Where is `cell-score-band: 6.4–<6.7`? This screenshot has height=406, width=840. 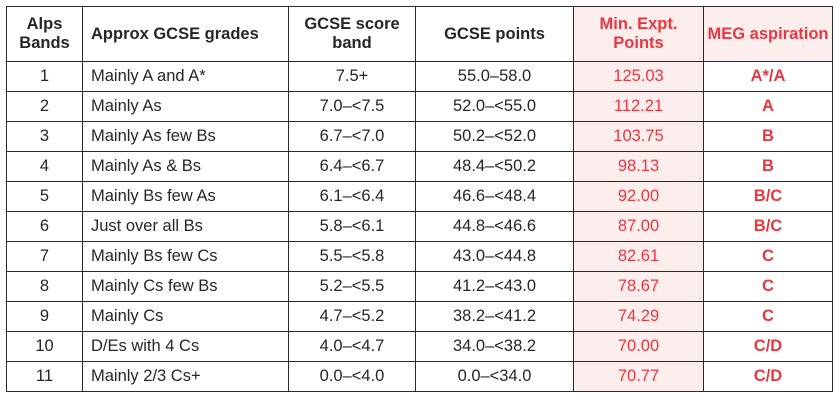
cell-score-band: 6.4–<6.7 is located at coordinates (352, 166).